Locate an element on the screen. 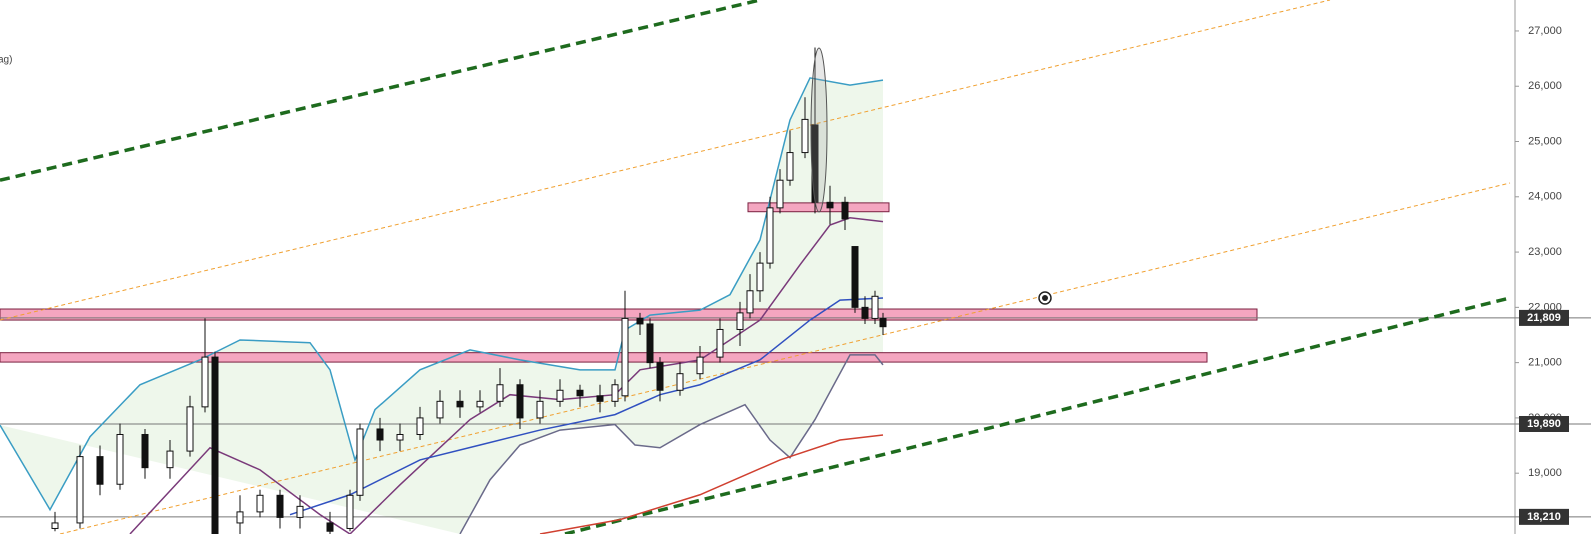  highlight-ellipse is located at coordinates (819, 130).